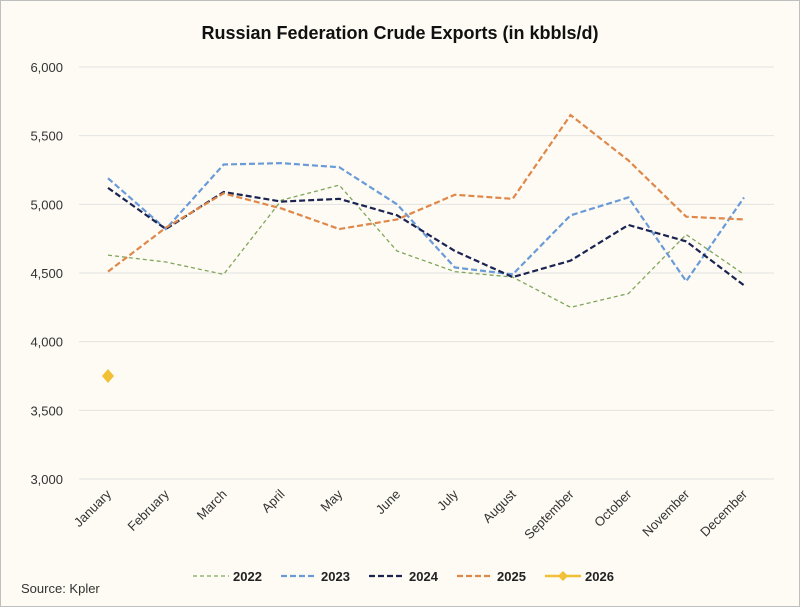  Describe the element at coordinates (46, 342) in the screenshot. I see `y-tick-label: 4,000` at that location.